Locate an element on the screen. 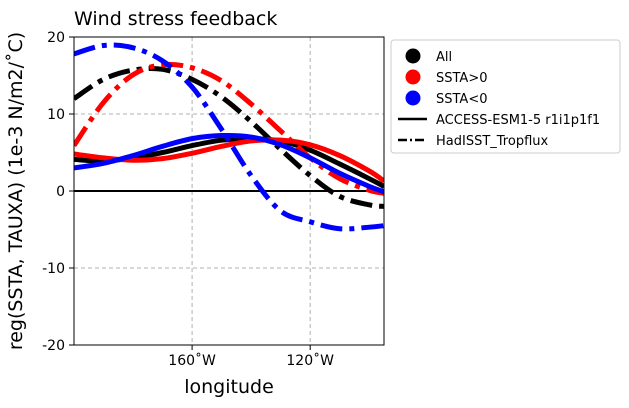  chart-title: Wind stress feedback is located at coordinates (175, 19).